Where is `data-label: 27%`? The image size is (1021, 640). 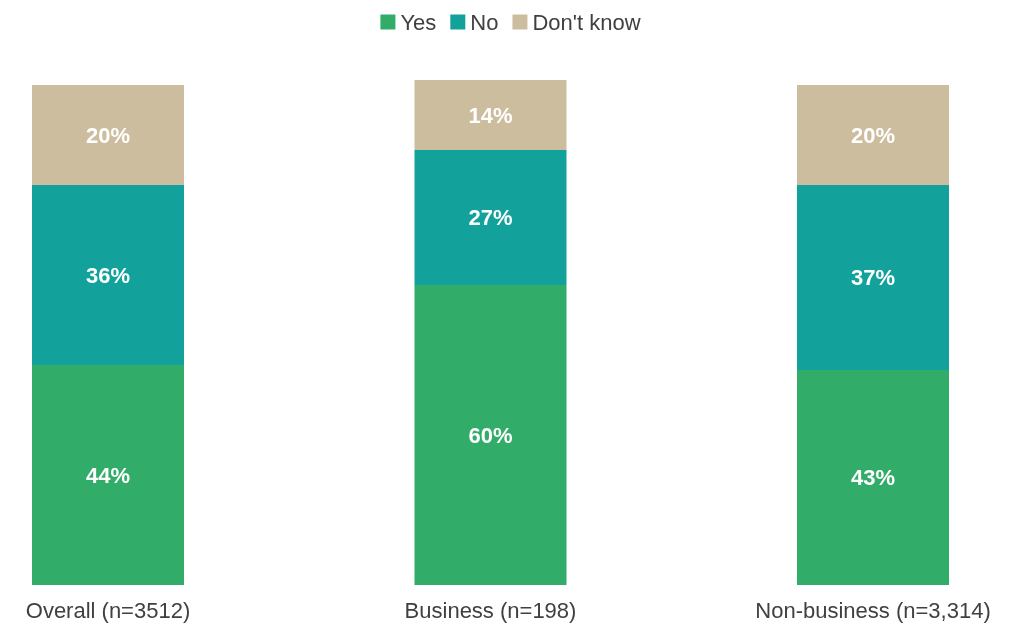
data-label: 27% is located at coordinates (490, 217).